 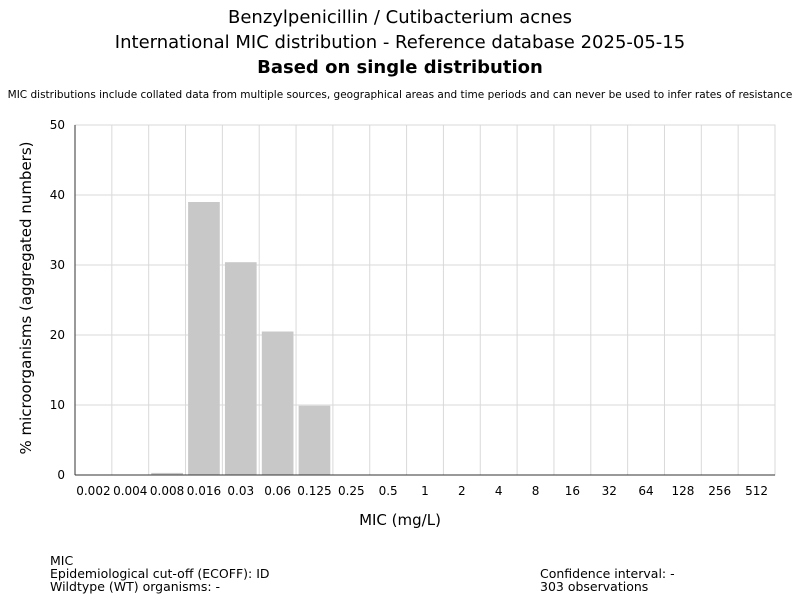 What do you see at coordinates (609, 491) in the screenshot?
I see `x-tick-label: 32` at bounding box center [609, 491].